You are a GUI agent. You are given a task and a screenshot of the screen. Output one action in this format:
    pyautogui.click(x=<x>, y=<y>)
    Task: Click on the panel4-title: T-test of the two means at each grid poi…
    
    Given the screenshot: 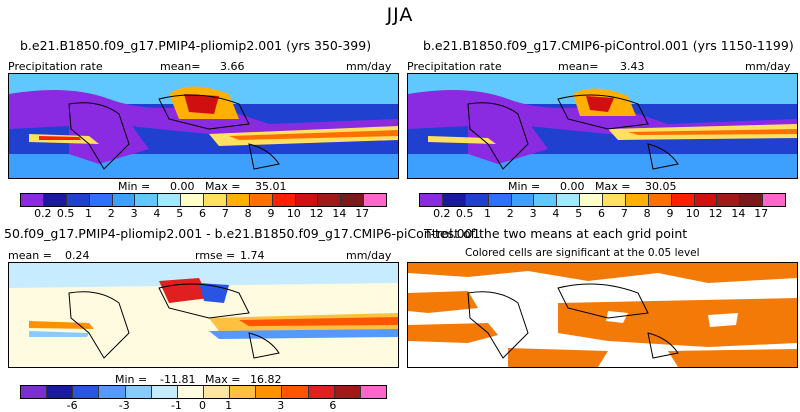 What is the action you would take?
    pyautogui.click(x=556, y=233)
    